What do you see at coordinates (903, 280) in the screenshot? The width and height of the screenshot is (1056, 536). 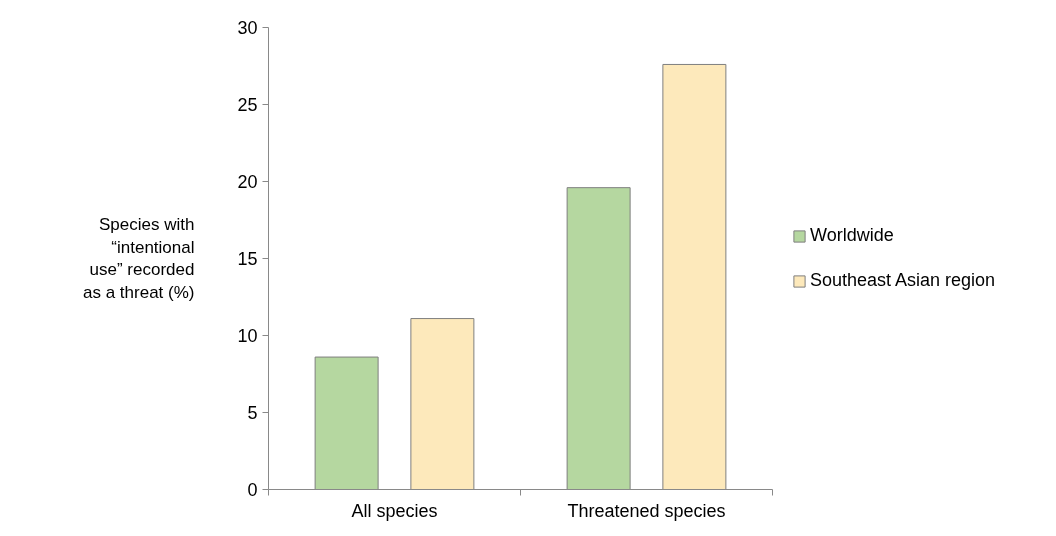 I see `legend-label: Southeast Asian region` at bounding box center [903, 280].